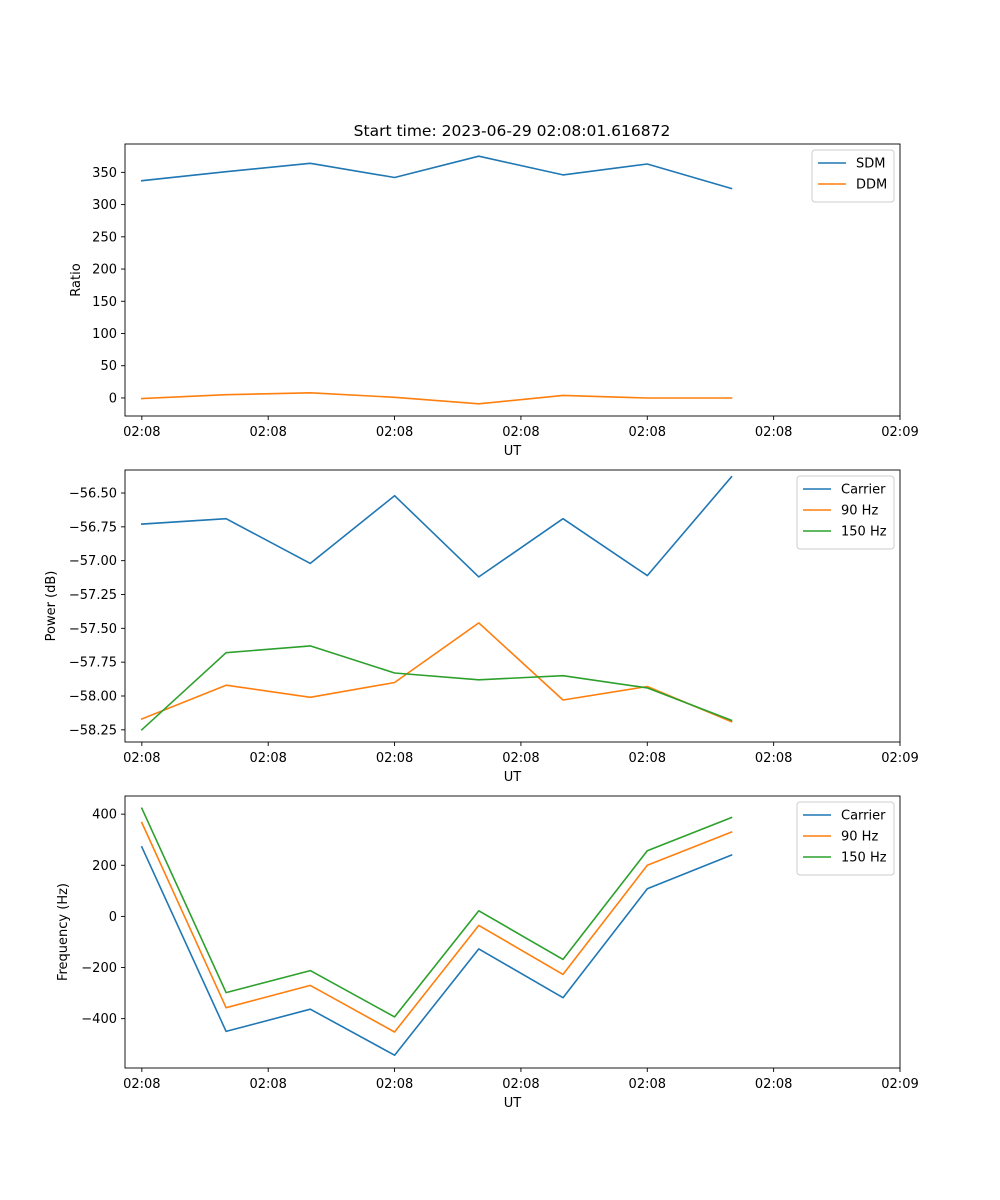  What do you see at coordinates (104, 205) in the screenshot?
I see `ratio-y-tick-label: 300` at bounding box center [104, 205].